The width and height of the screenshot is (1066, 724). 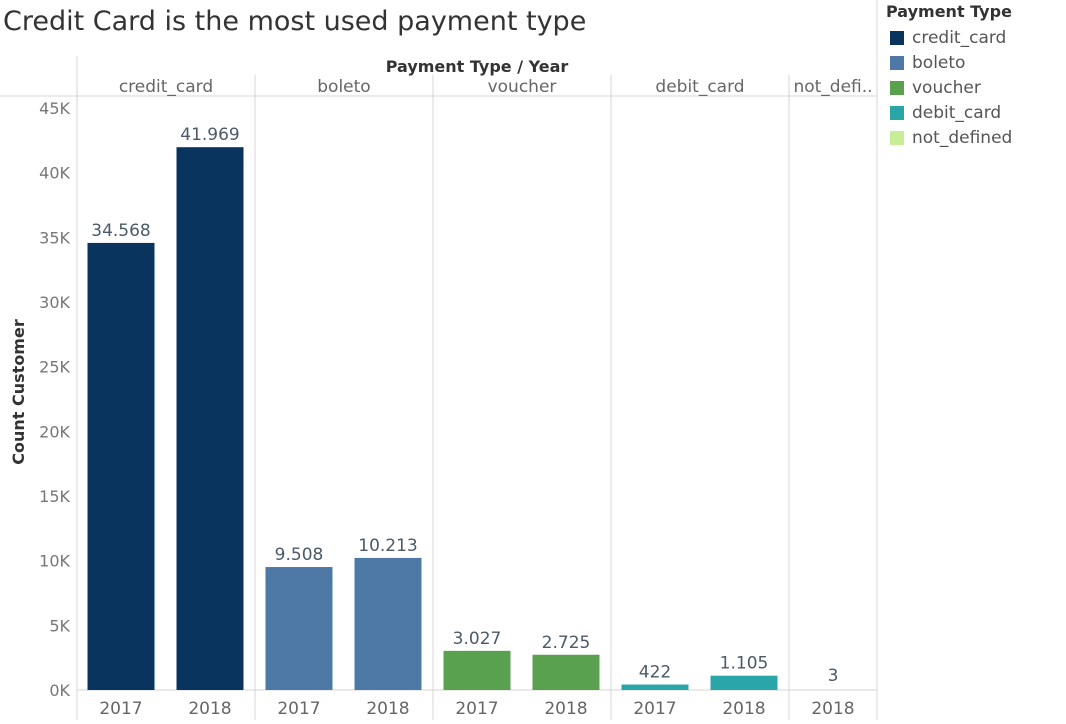 I want to click on x-tick-not_defined-2018: 2018, so click(x=832, y=709).